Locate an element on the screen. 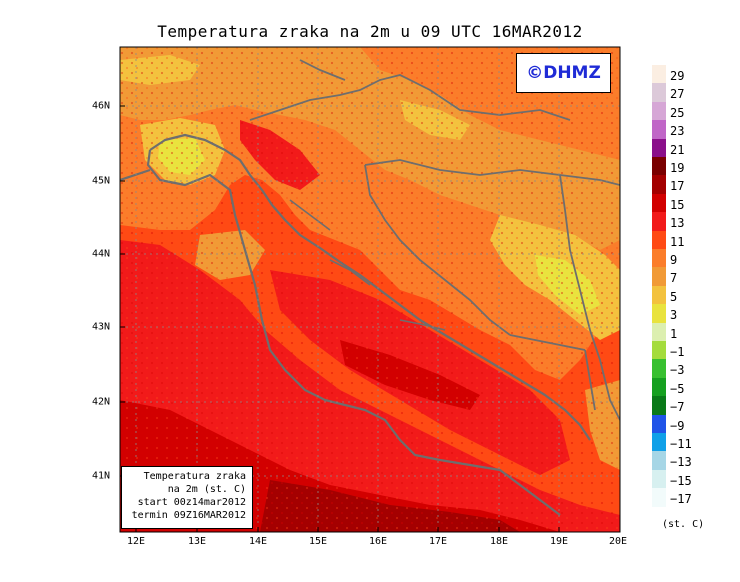 Image resolution: width=740 pixels, height=582 pixels. x-tick-label: 18E is located at coordinates (499, 541).